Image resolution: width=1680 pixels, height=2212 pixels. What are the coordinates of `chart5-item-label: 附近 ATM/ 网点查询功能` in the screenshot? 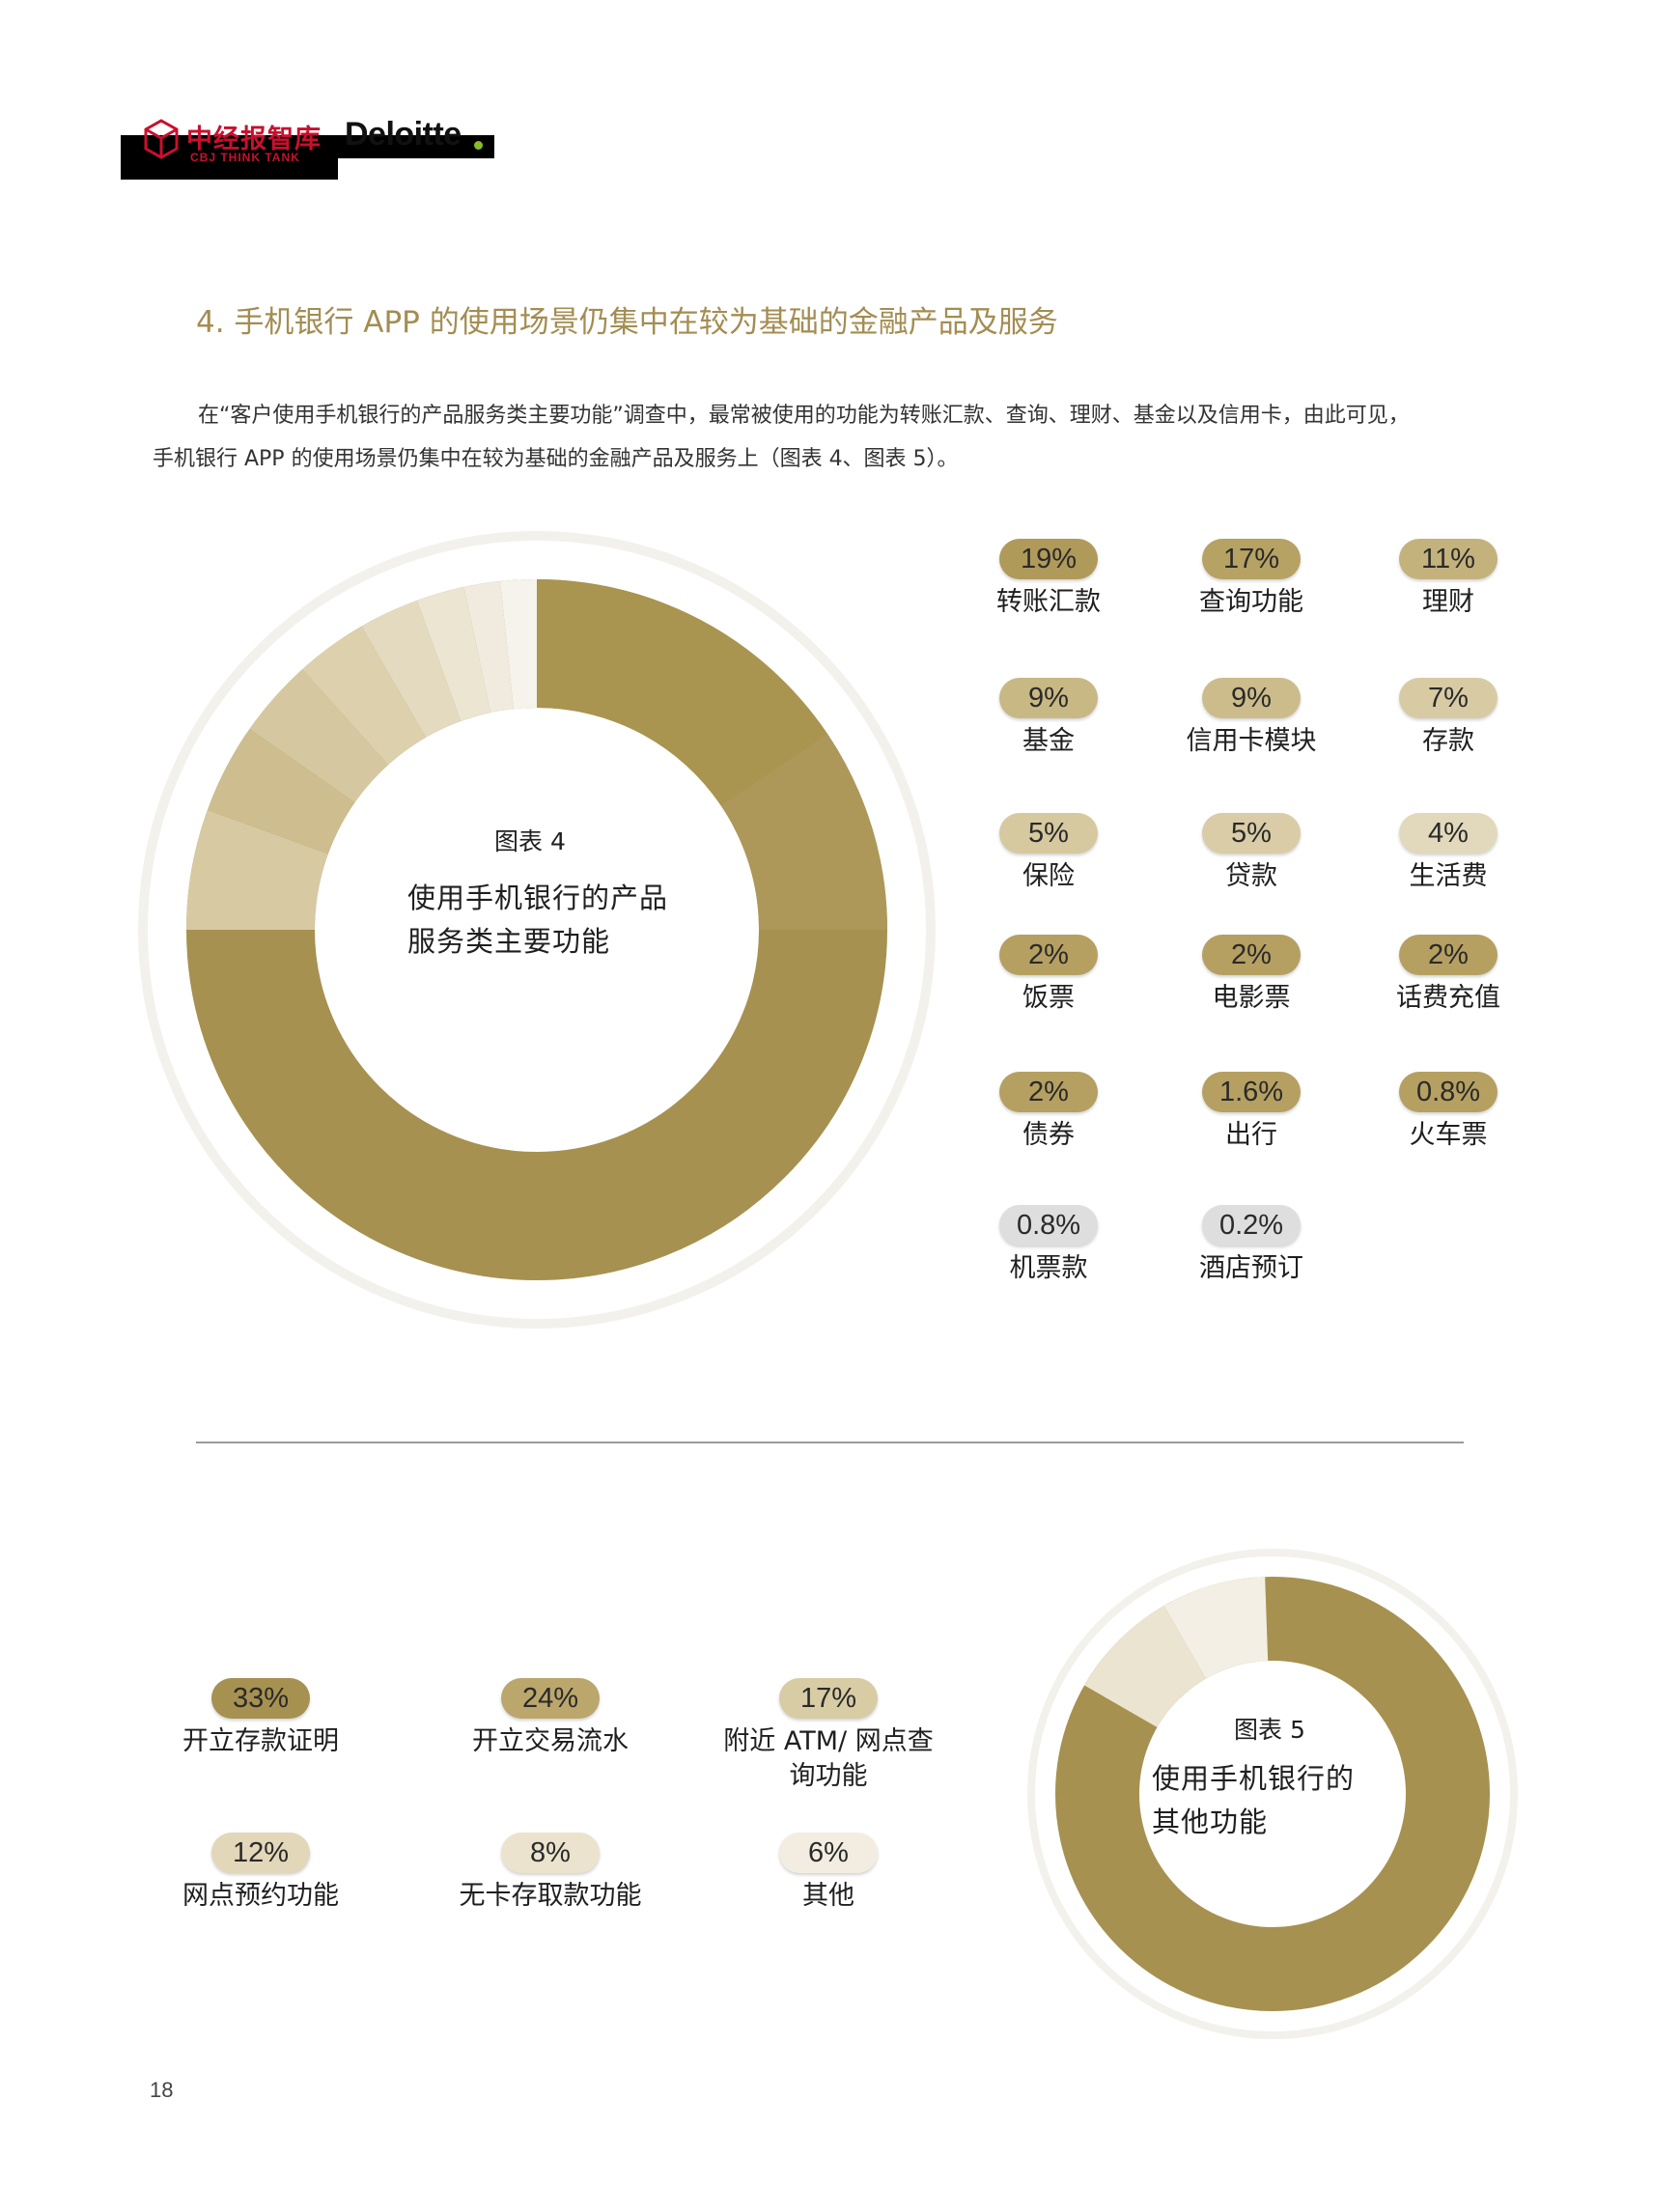 It's located at (829, 1759).